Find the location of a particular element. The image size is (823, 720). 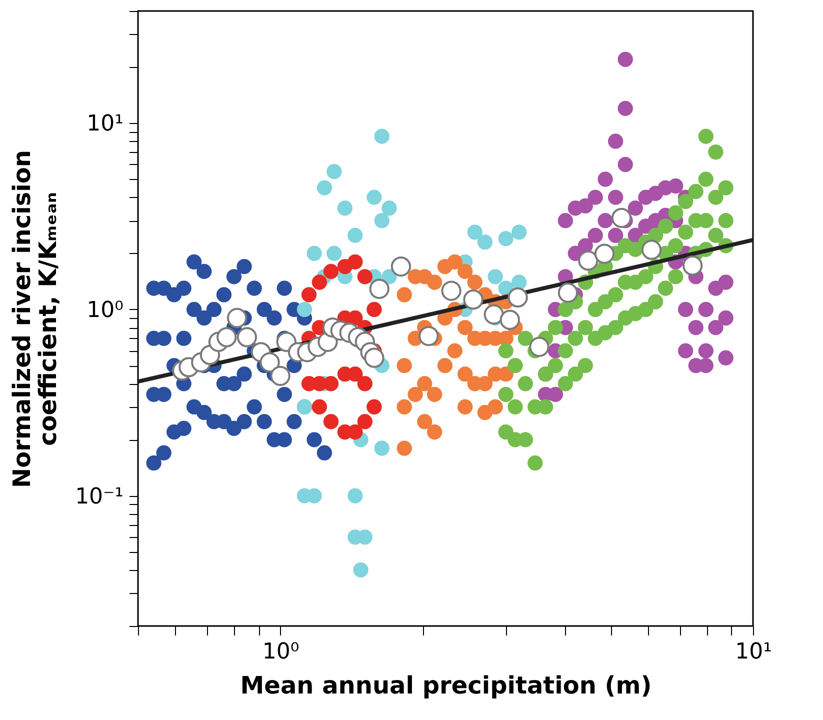

y-axis-title: Normalized river incision coefficient, K/Kₘₑₐₙ is located at coordinates (35, 319).